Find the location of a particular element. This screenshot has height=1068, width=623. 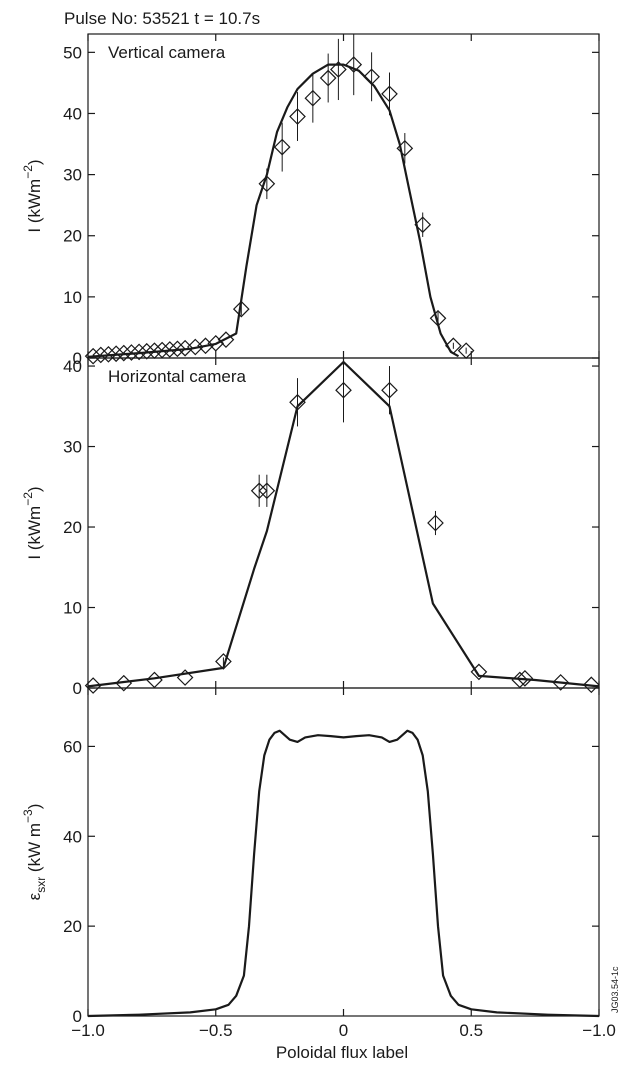

x-tick-label: 0.5 is located at coordinates (471, 1030).